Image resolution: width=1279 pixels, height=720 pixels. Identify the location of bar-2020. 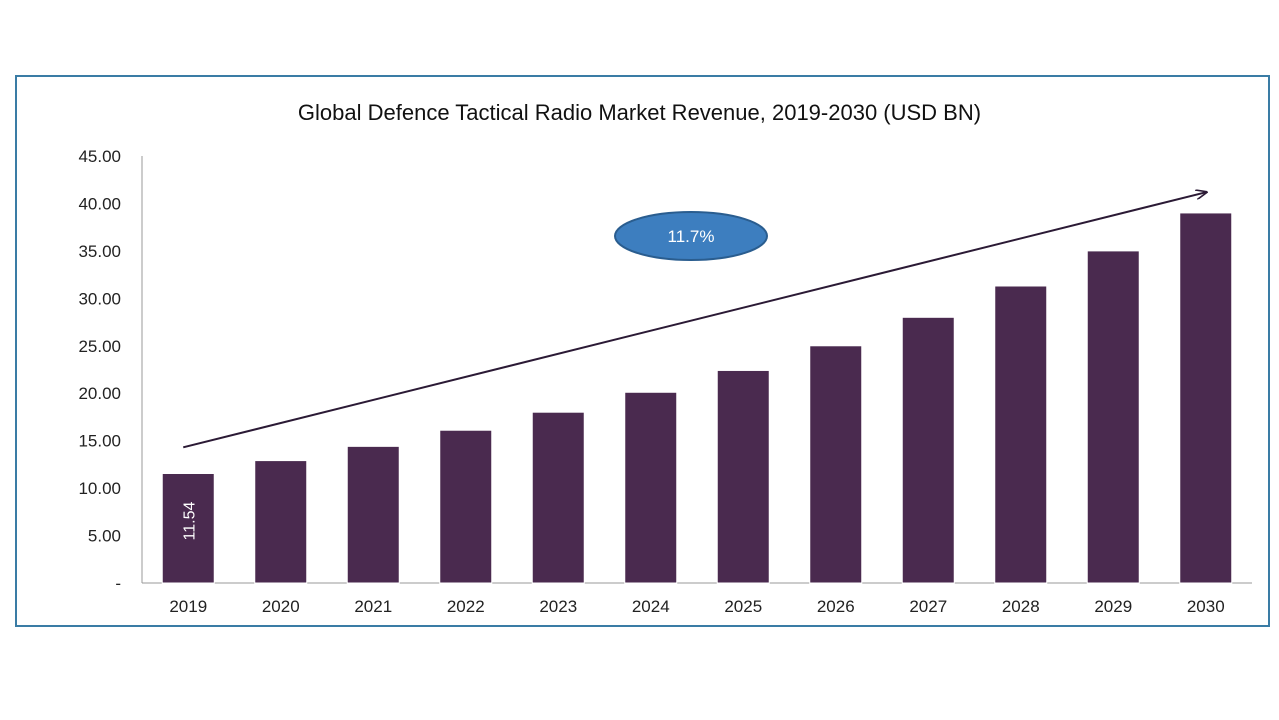
(281, 522).